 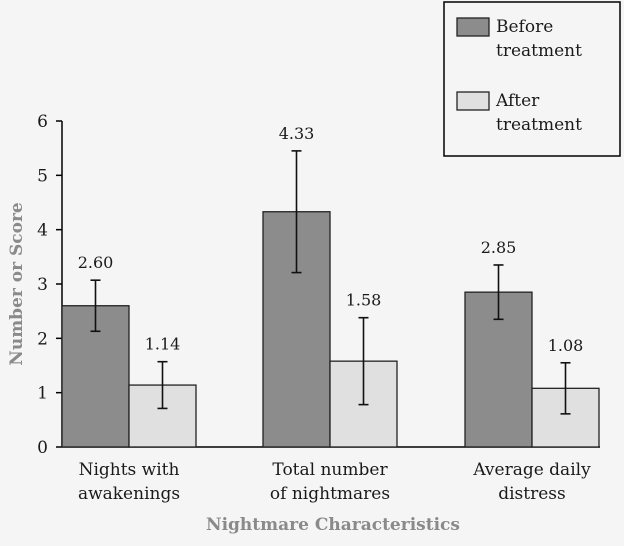 What do you see at coordinates (297, 133) in the screenshot?
I see `data-label: 4.33` at bounding box center [297, 133].